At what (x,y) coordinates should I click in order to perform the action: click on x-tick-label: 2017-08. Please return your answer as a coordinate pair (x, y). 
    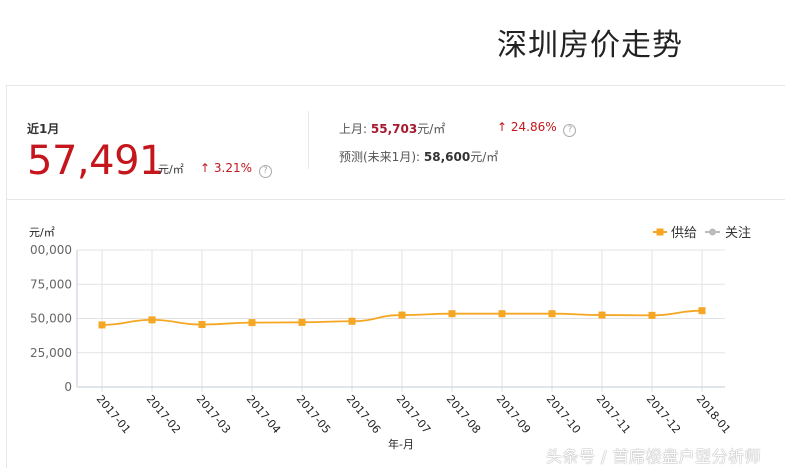
    Looking at the image, I should click on (464, 415).